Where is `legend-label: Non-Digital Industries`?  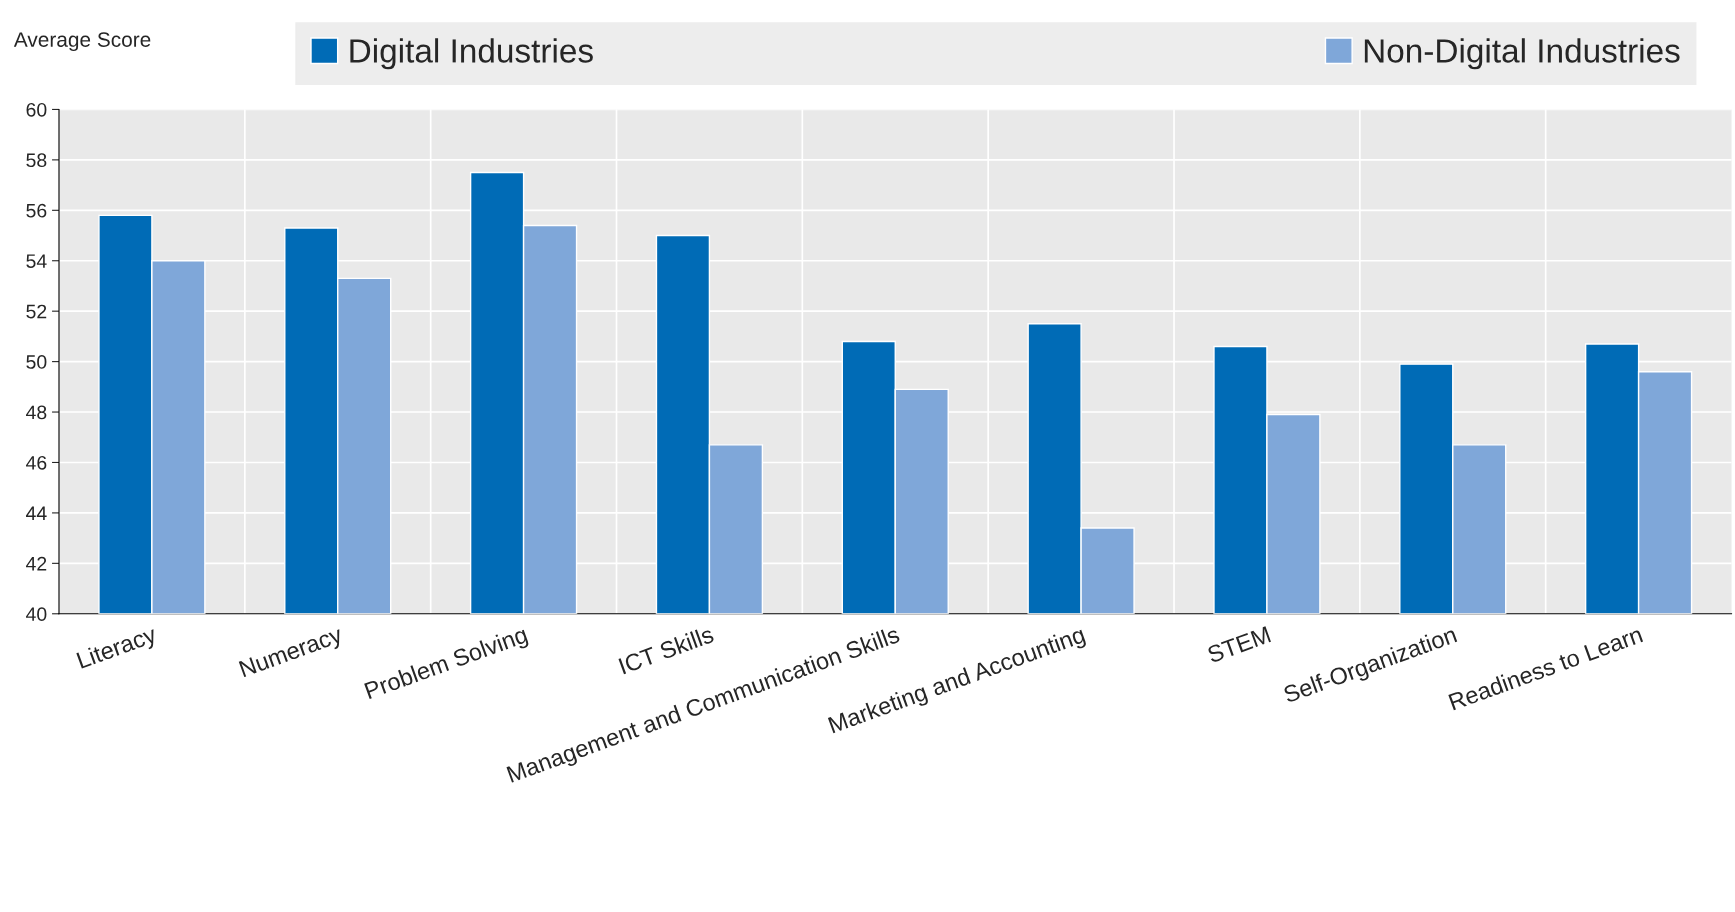
legend-label: Non-Digital Industries is located at coordinates (1522, 54).